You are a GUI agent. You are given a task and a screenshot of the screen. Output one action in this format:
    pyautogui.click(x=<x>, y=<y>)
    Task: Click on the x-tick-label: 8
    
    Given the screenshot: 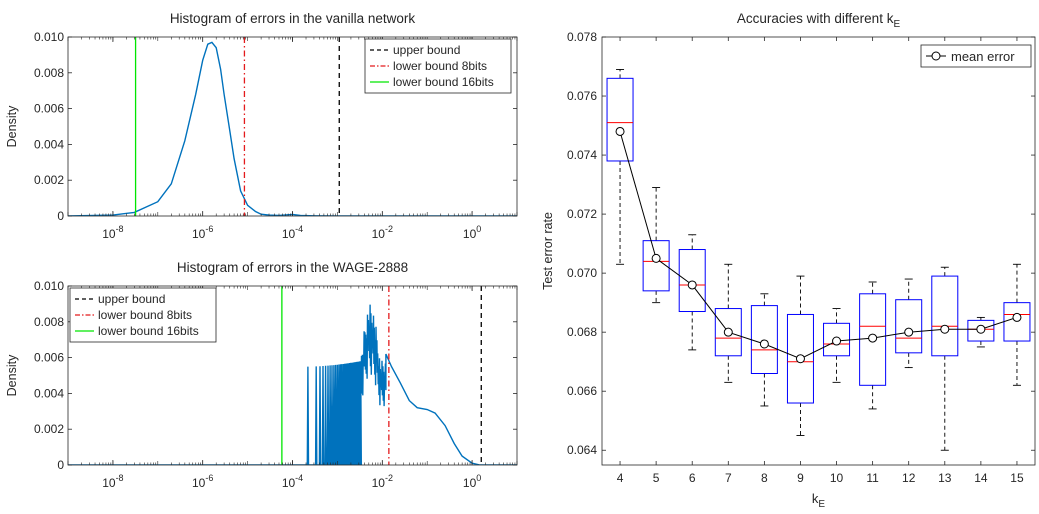 What is the action you would take?
    pyautogui.click(x=764, y=478)
    